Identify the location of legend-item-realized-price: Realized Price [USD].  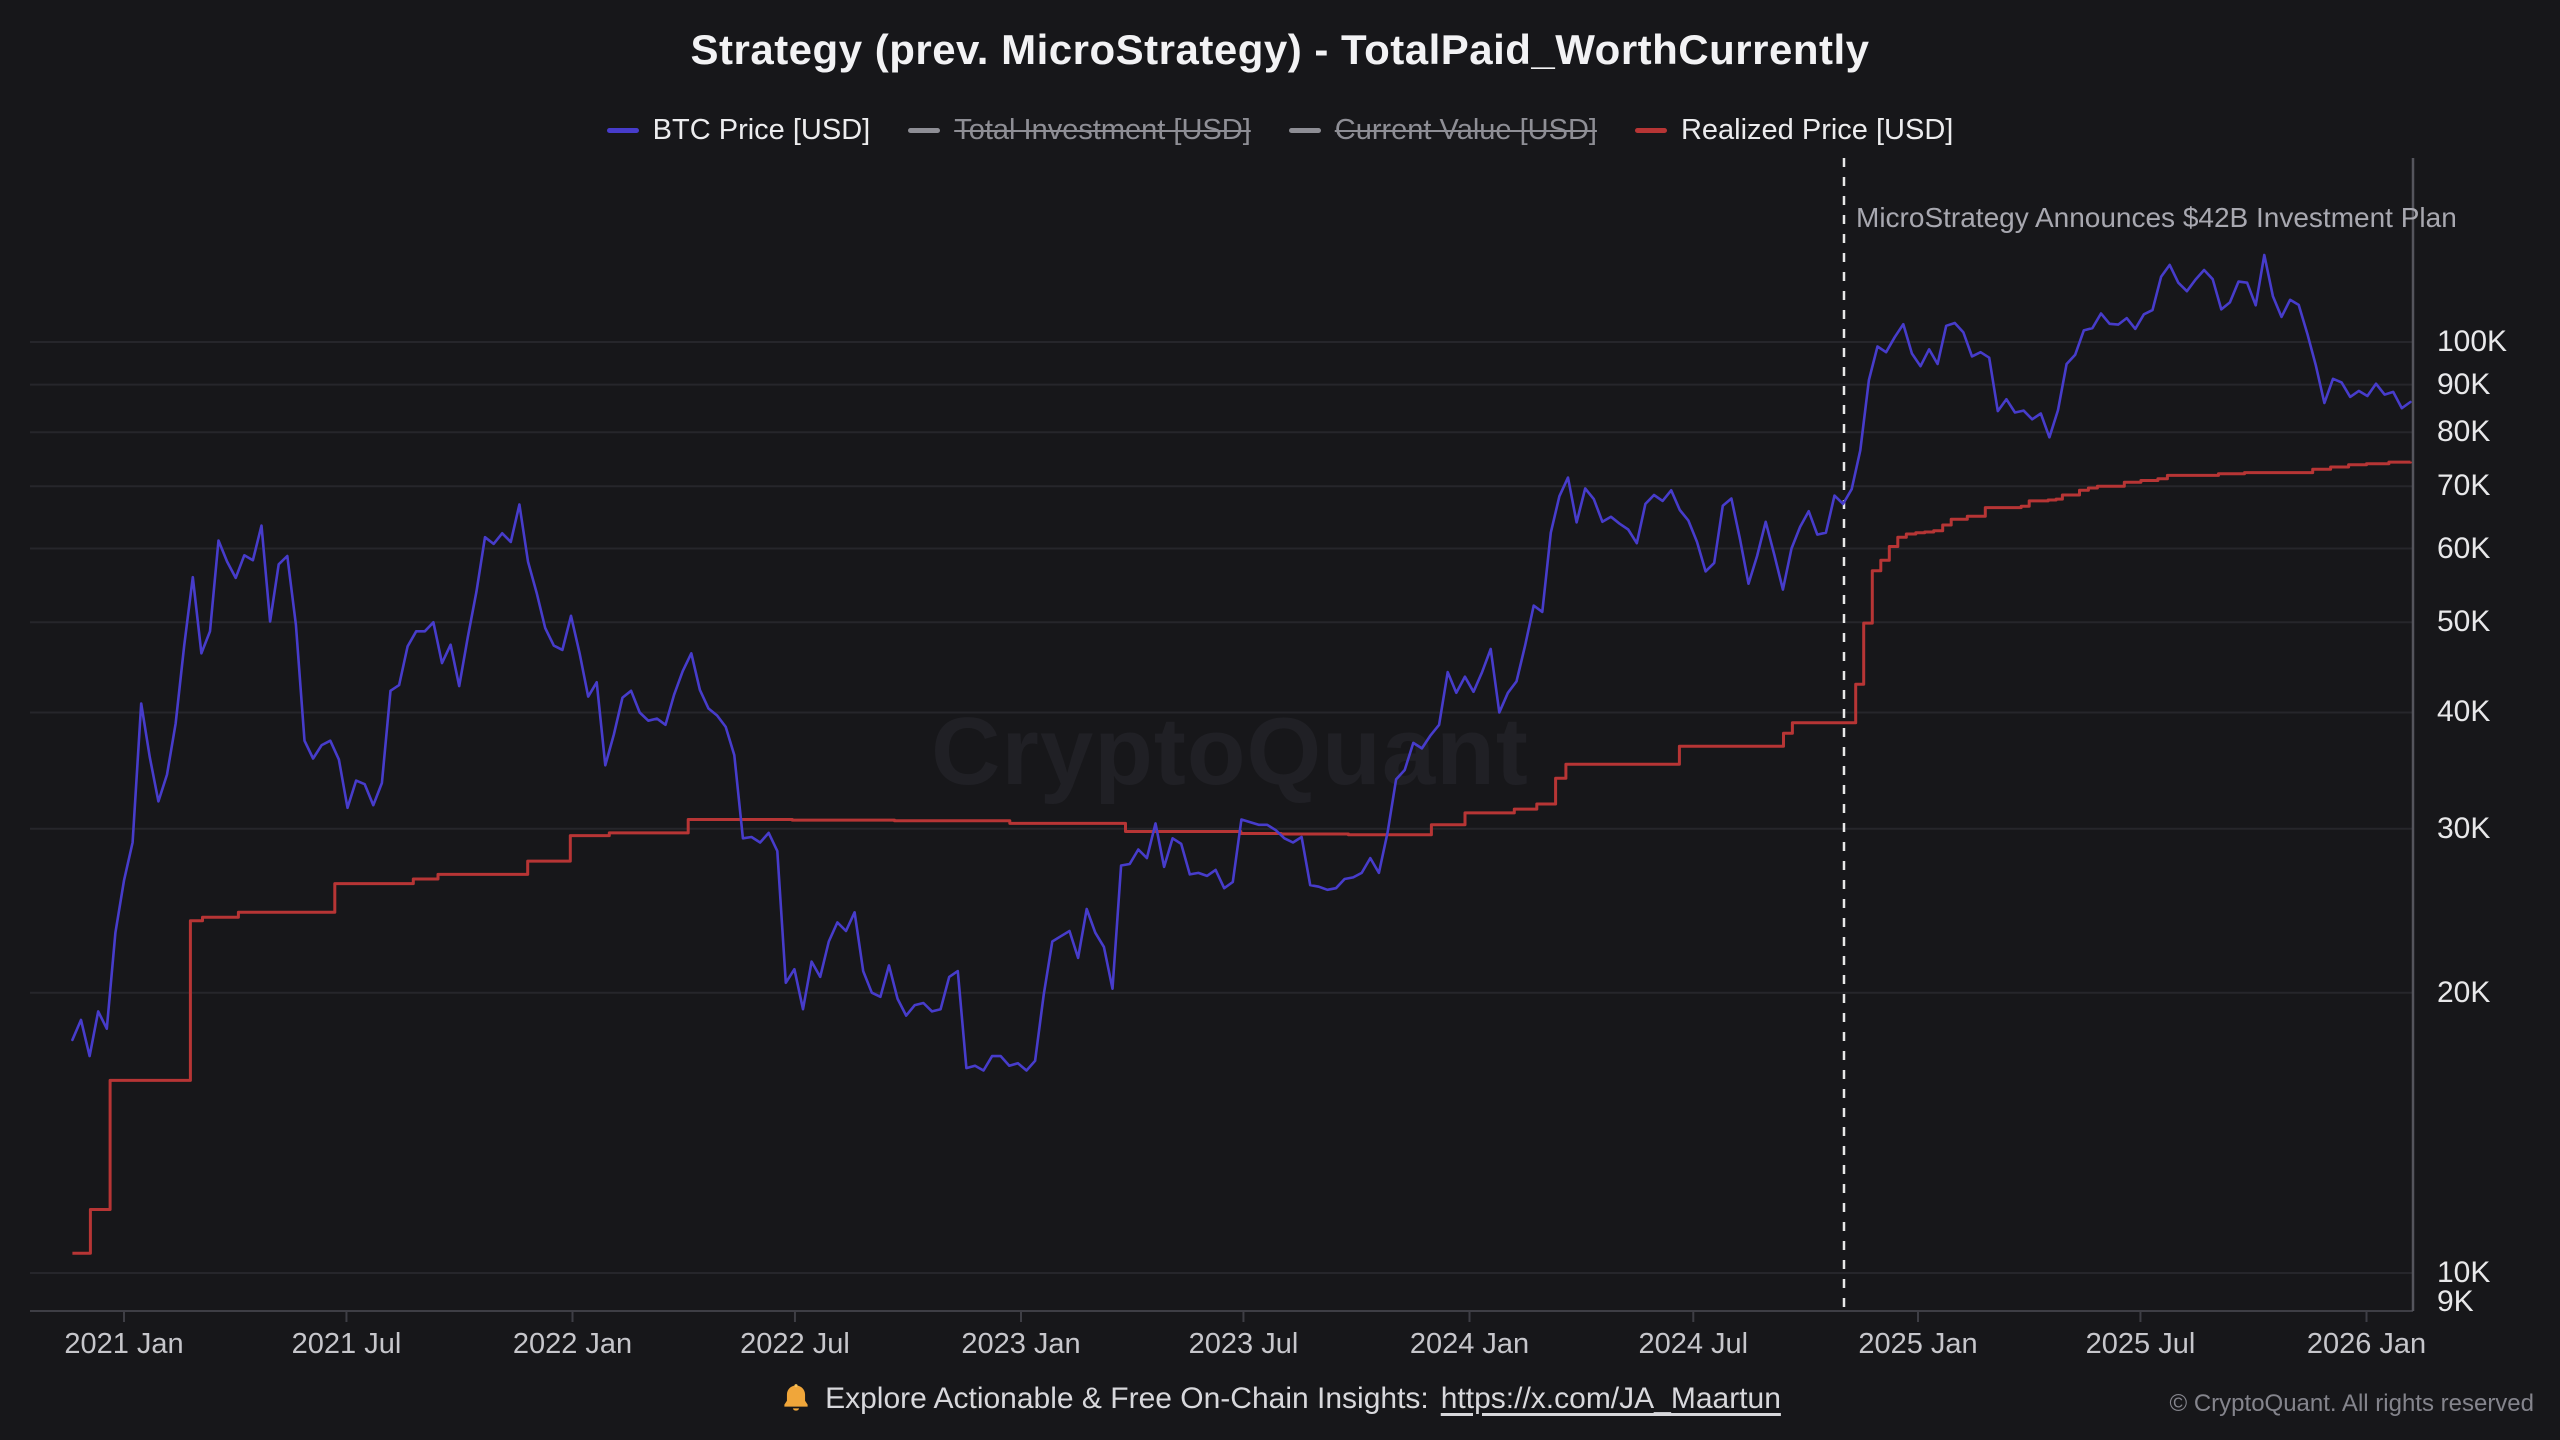
(1794, 130).